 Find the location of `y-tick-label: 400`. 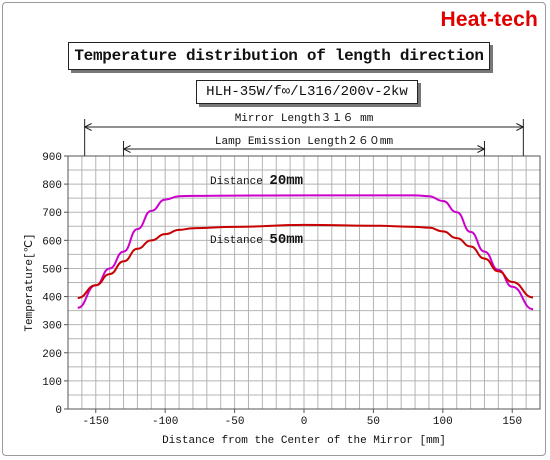

y-tick-label: 400 is located at coordinates (52, 299).